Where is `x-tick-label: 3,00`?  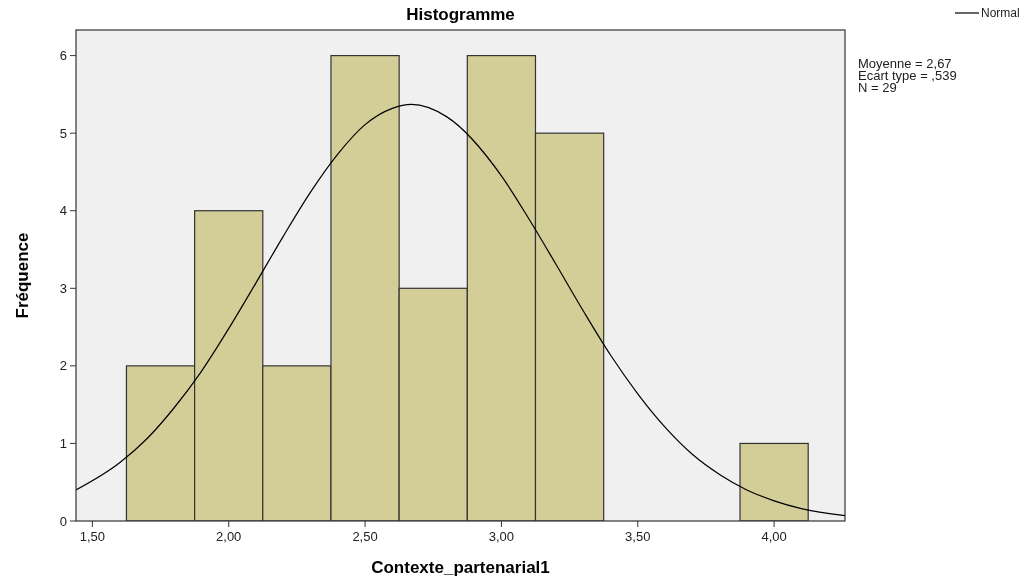
x-tick-label: 3,00 is located at coordinates (501, 536).